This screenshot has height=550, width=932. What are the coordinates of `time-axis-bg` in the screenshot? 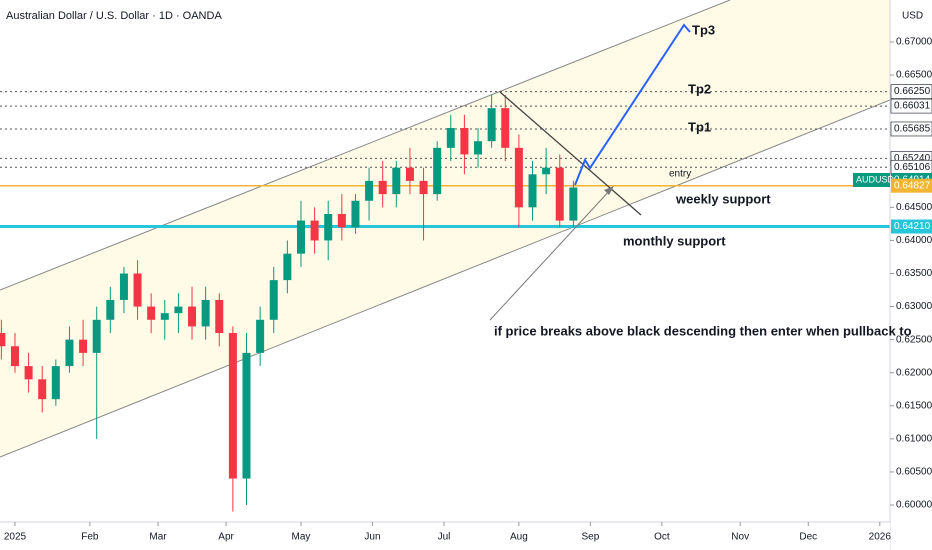 It's located at (445, 536).